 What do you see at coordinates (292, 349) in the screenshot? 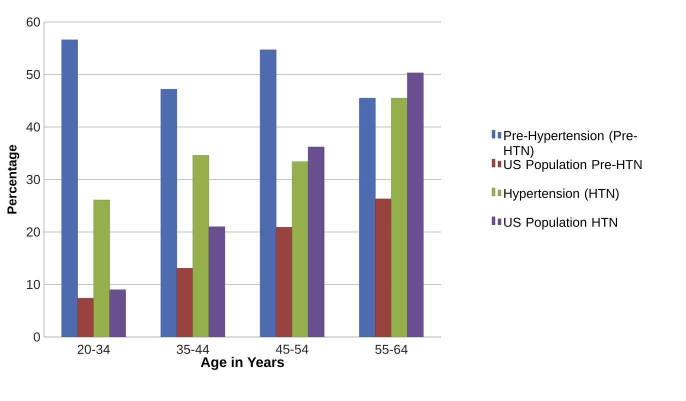
I see `x-tick-label: 45-54` at bounding box center [292, 349].